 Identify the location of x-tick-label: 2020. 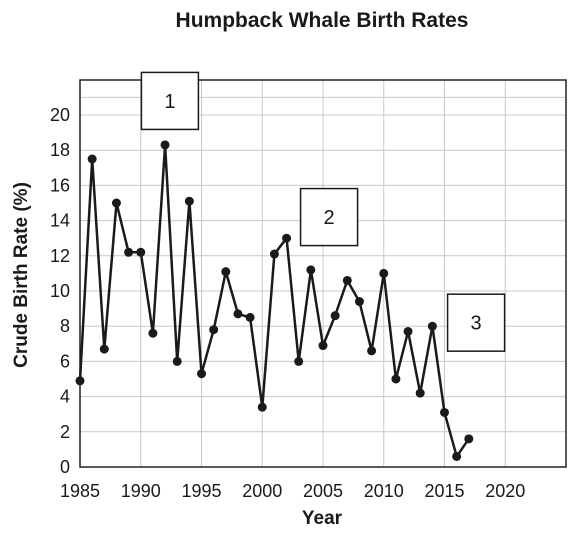
(505, 491).